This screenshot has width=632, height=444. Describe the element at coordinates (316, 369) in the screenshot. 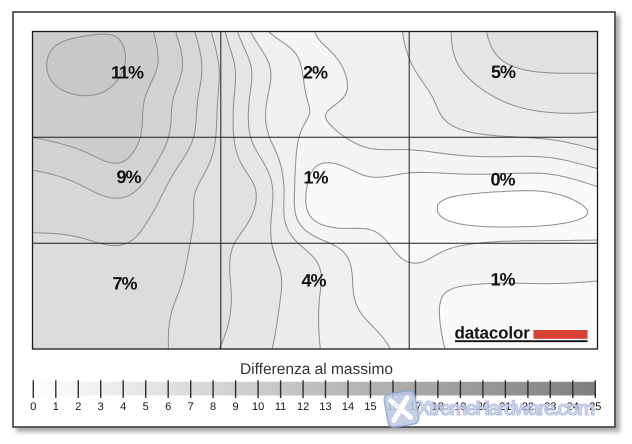

I see `svg-text: Differenza al massimo` at that location.